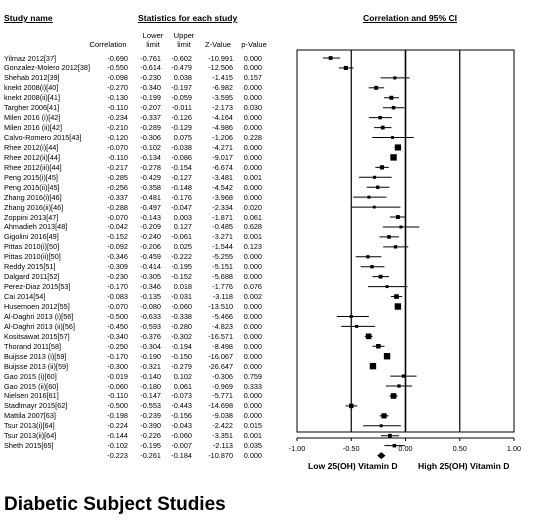 The height and width of the screenshot is (521, 550). Describe the element at coordinates (117, 366) in the screenshot. I see `correlation-value: -0.300` at that location.